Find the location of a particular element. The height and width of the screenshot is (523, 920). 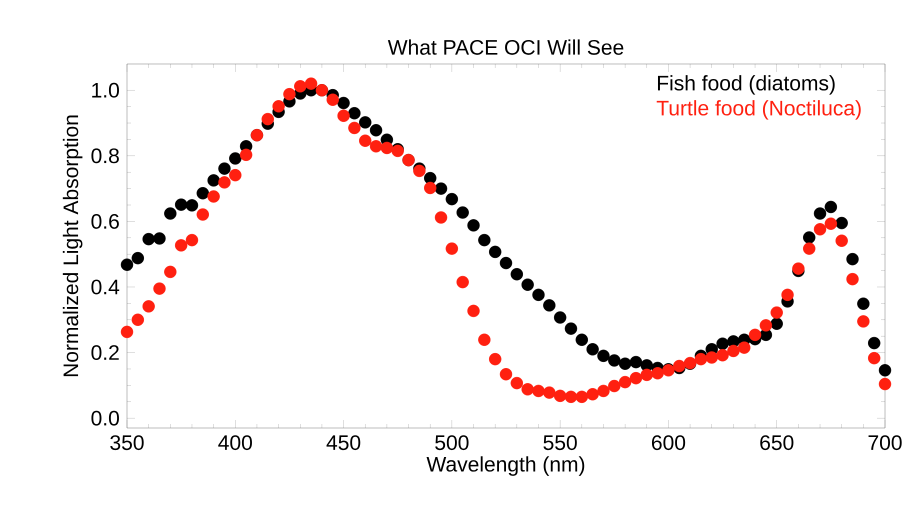

x-tick-label: 600 is located at coordinates (669, 442).